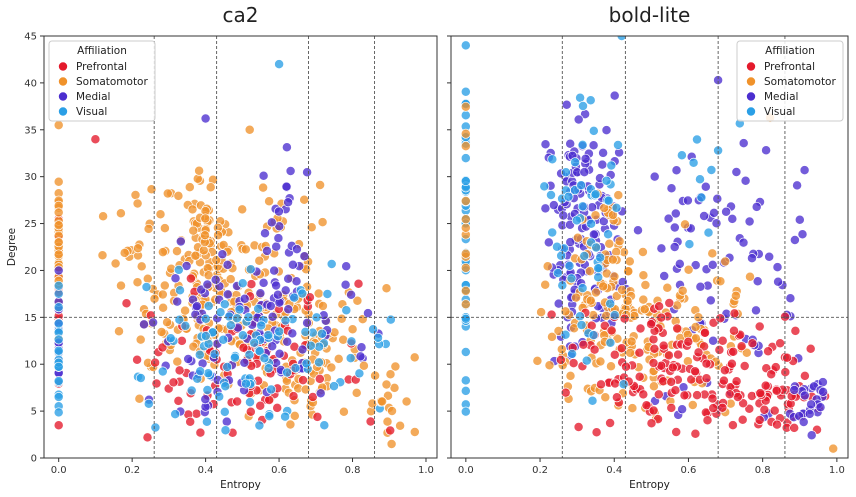 The width and height of the screenshot is (856, 497). Describe the element at coordinates (30, 224) in the screenshot. I see `y-tick-label: 25` at that location.